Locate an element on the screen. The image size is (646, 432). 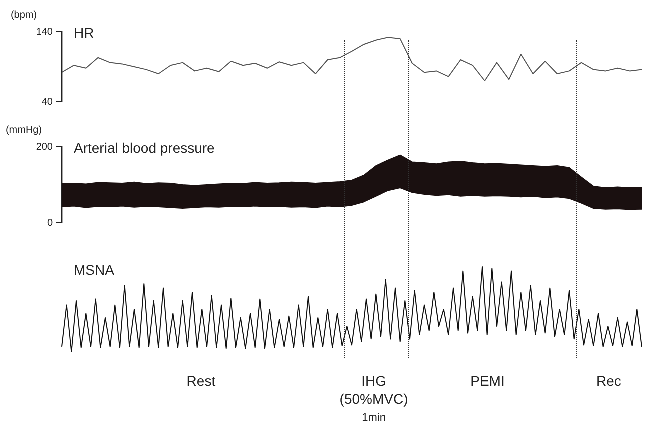
text: Rest is located at coordinates (201, 380).